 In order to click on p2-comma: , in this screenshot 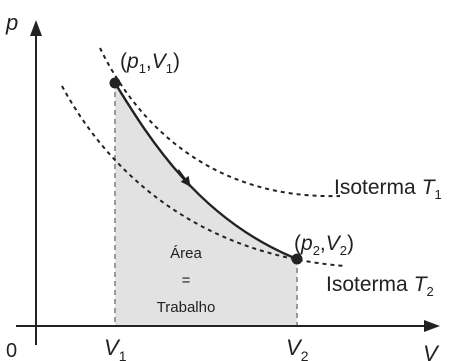, I will do `click(323, 243)`.